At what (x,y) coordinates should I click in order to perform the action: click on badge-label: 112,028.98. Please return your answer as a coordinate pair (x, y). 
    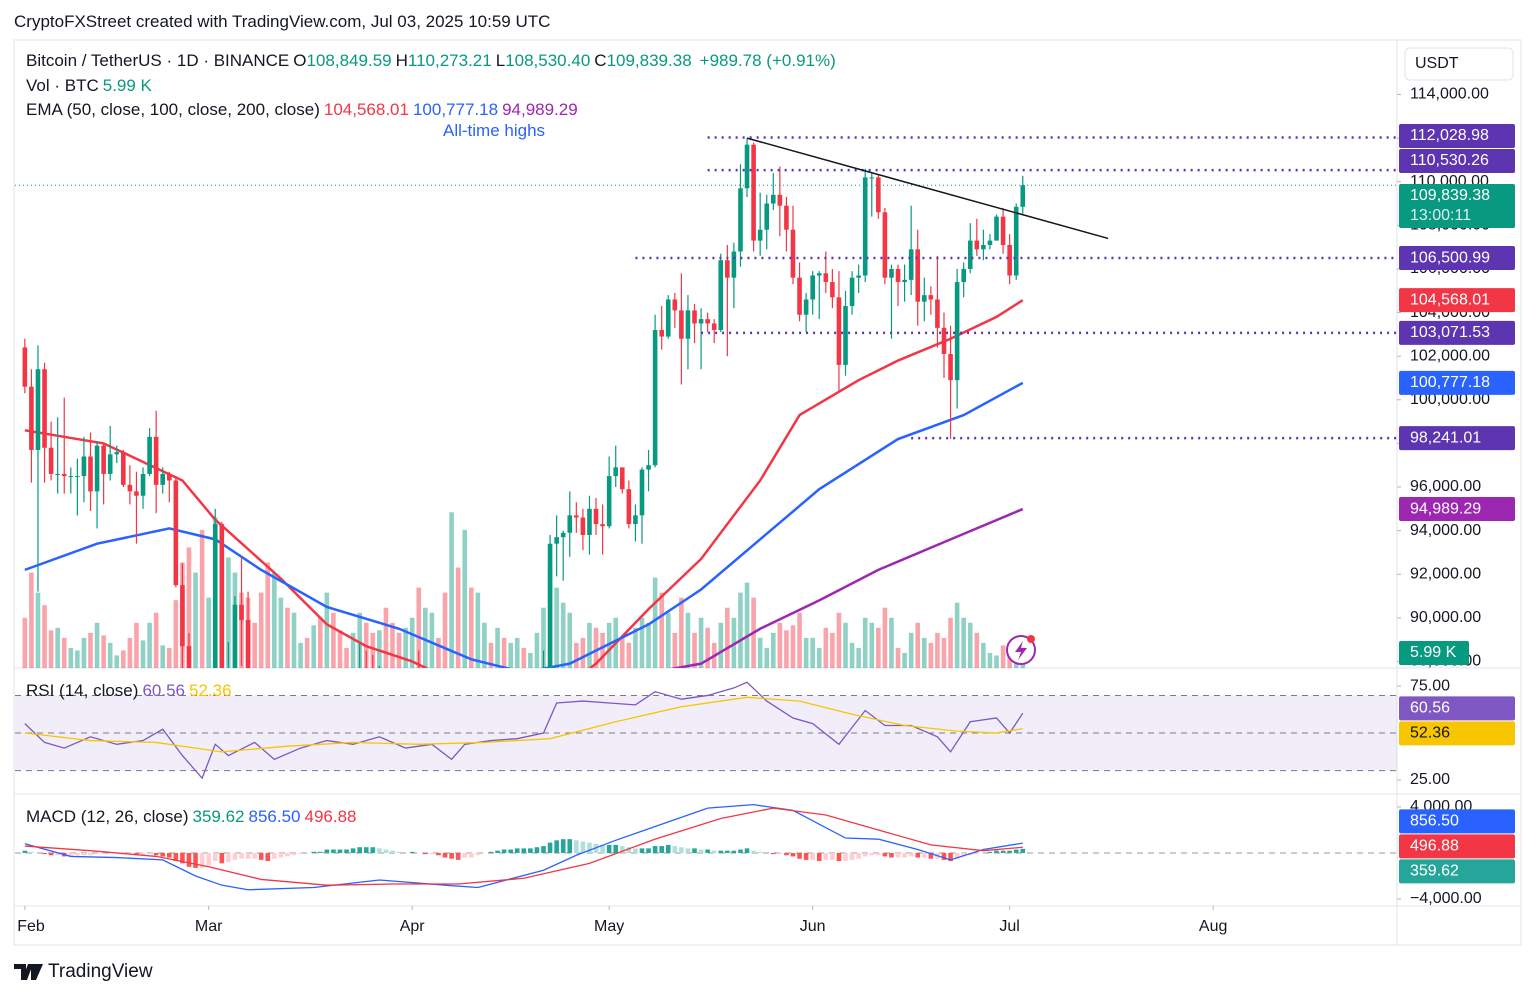
    Looking at the image, I should click on (1449, 135).